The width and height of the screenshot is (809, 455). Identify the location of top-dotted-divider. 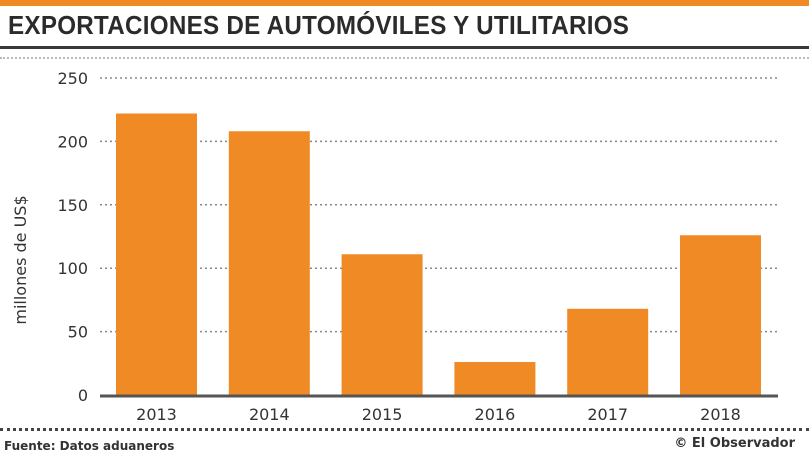
(404, 58).